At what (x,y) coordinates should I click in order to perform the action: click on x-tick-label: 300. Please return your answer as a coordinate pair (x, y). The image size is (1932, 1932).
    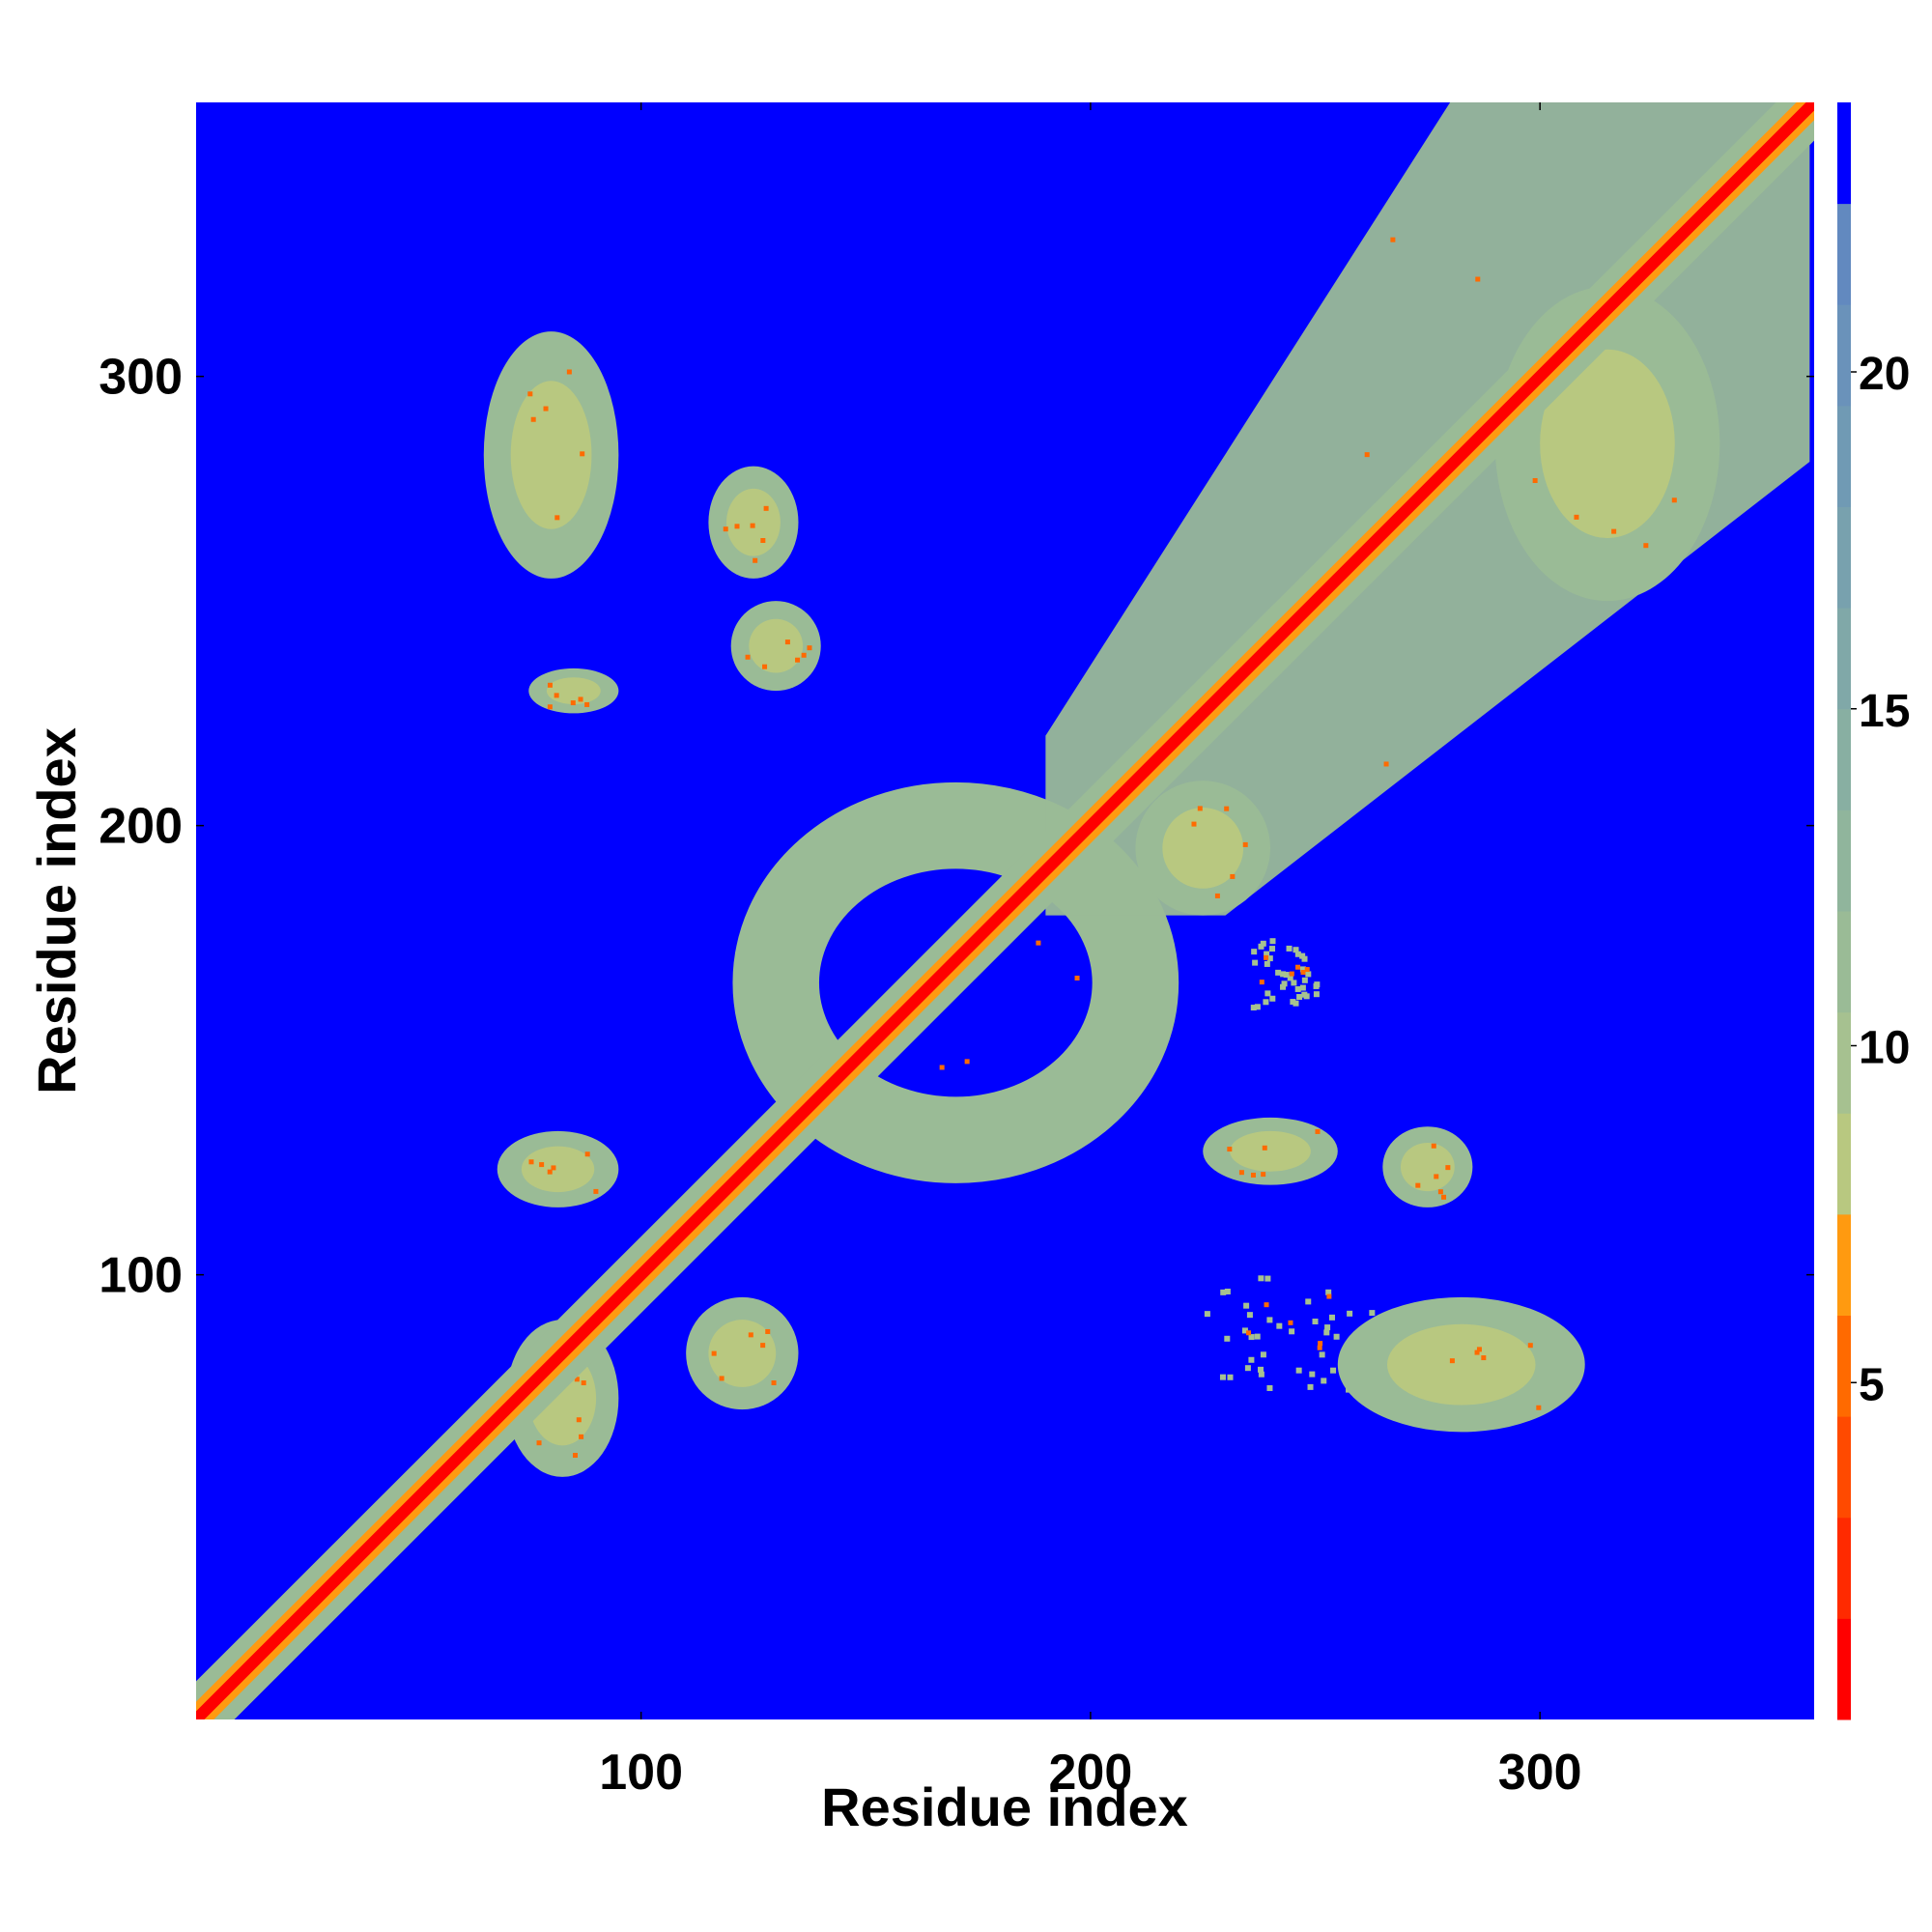
    Looking at the image, I should click on (1540, 1773).